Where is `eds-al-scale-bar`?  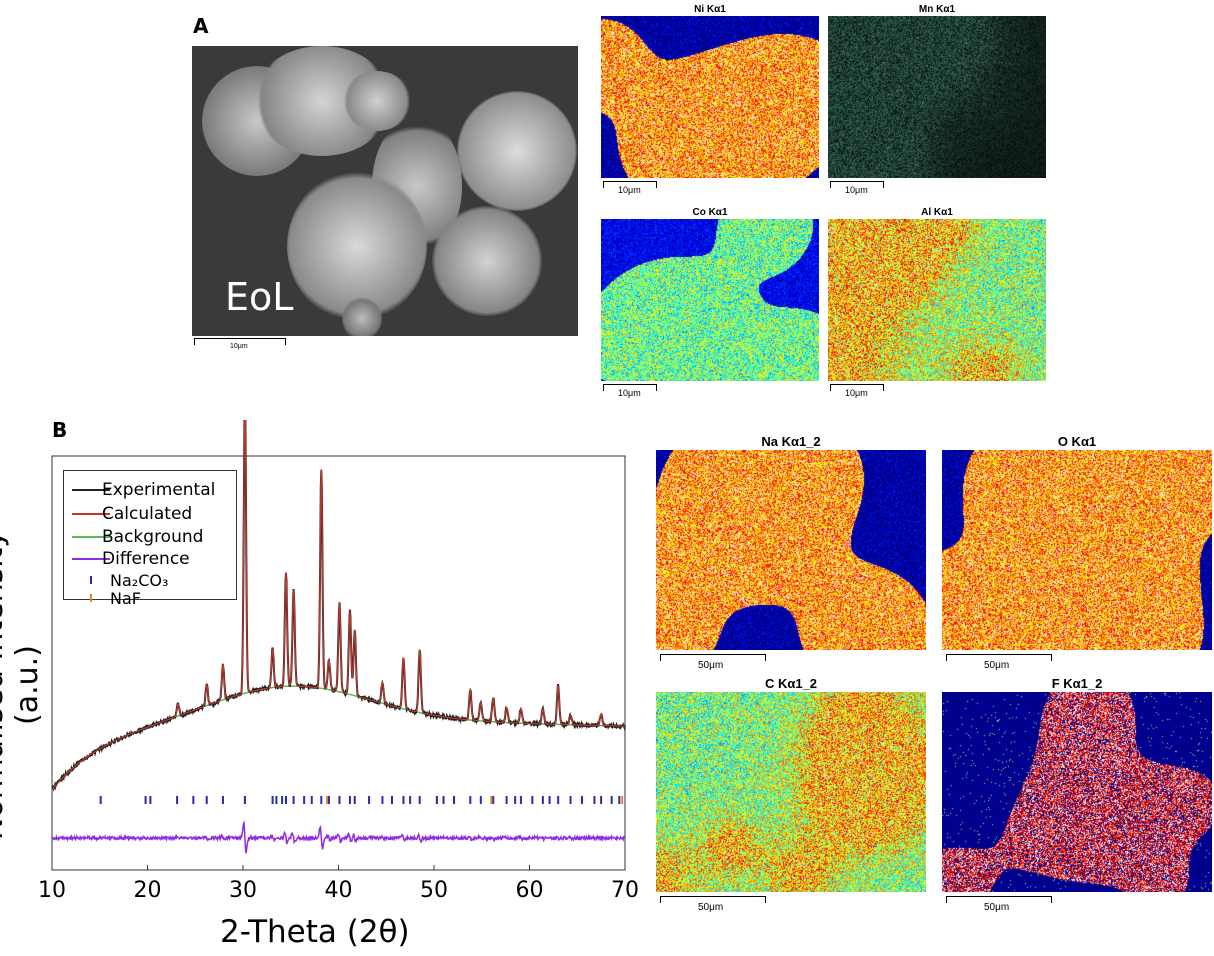 eds-al-scale-bar is located at coordinates (857, 387).